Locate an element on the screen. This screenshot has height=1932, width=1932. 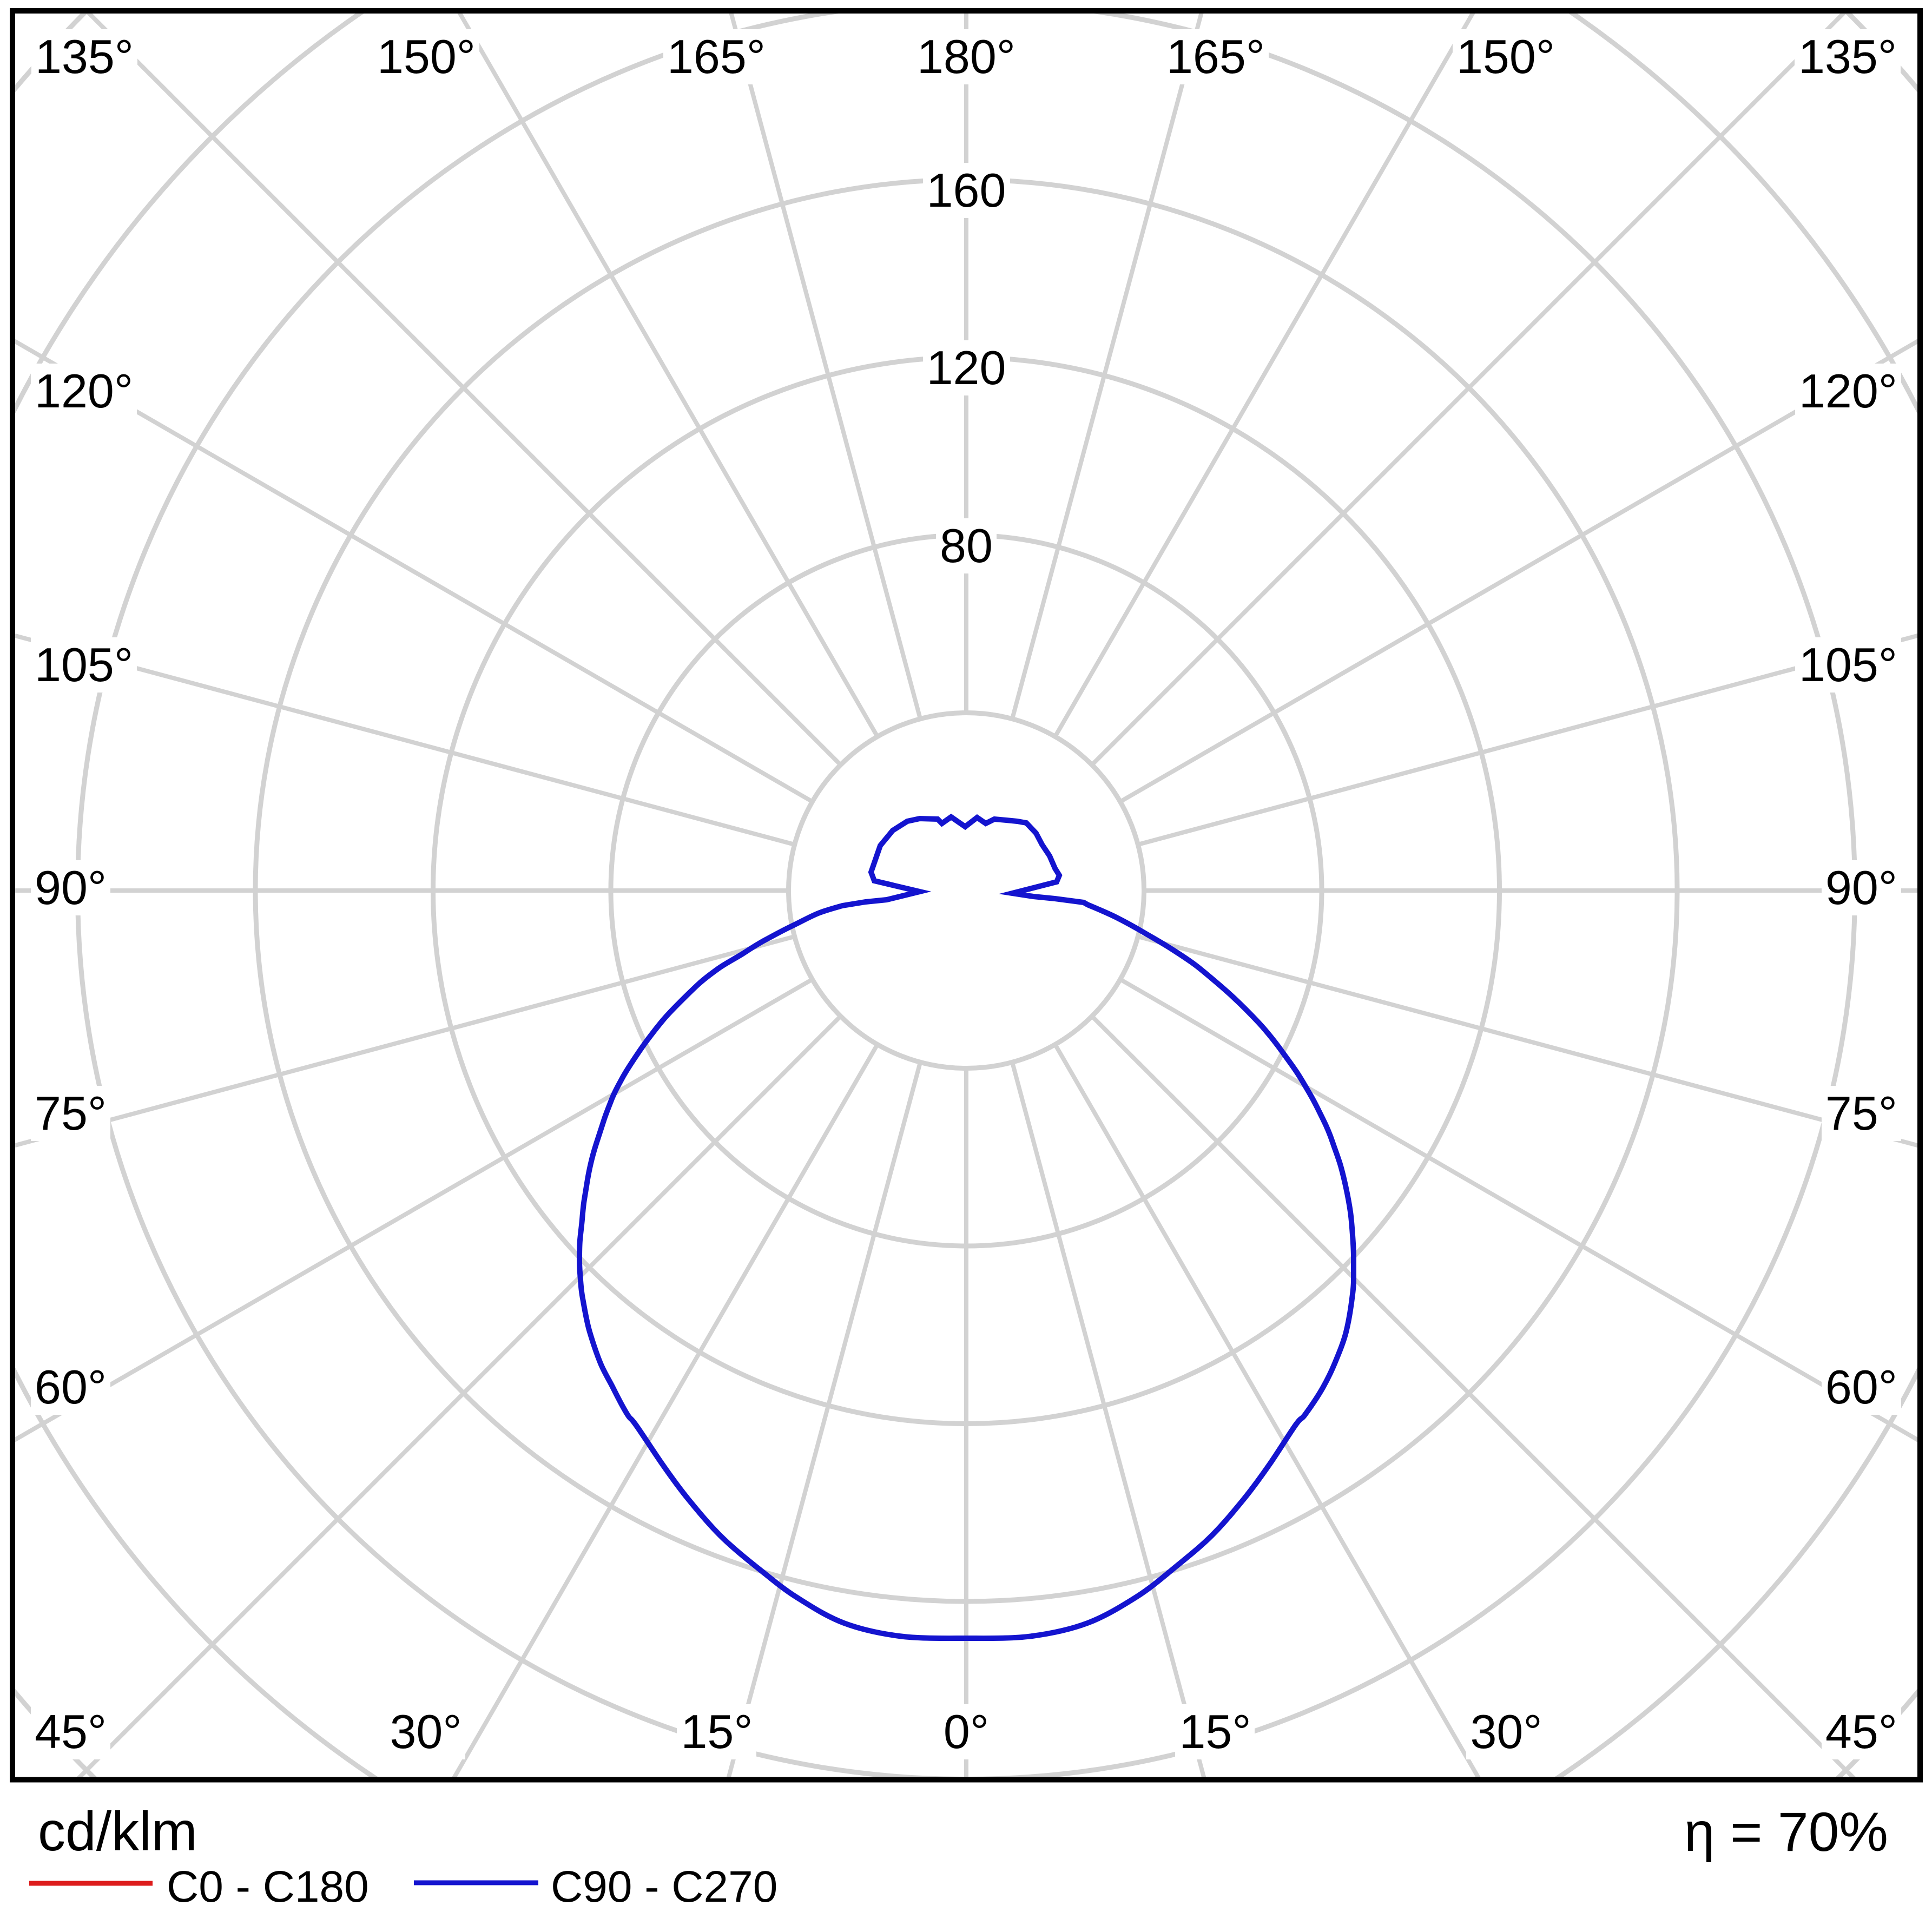
svg-text: 160 is located at coordinates (966, 190).